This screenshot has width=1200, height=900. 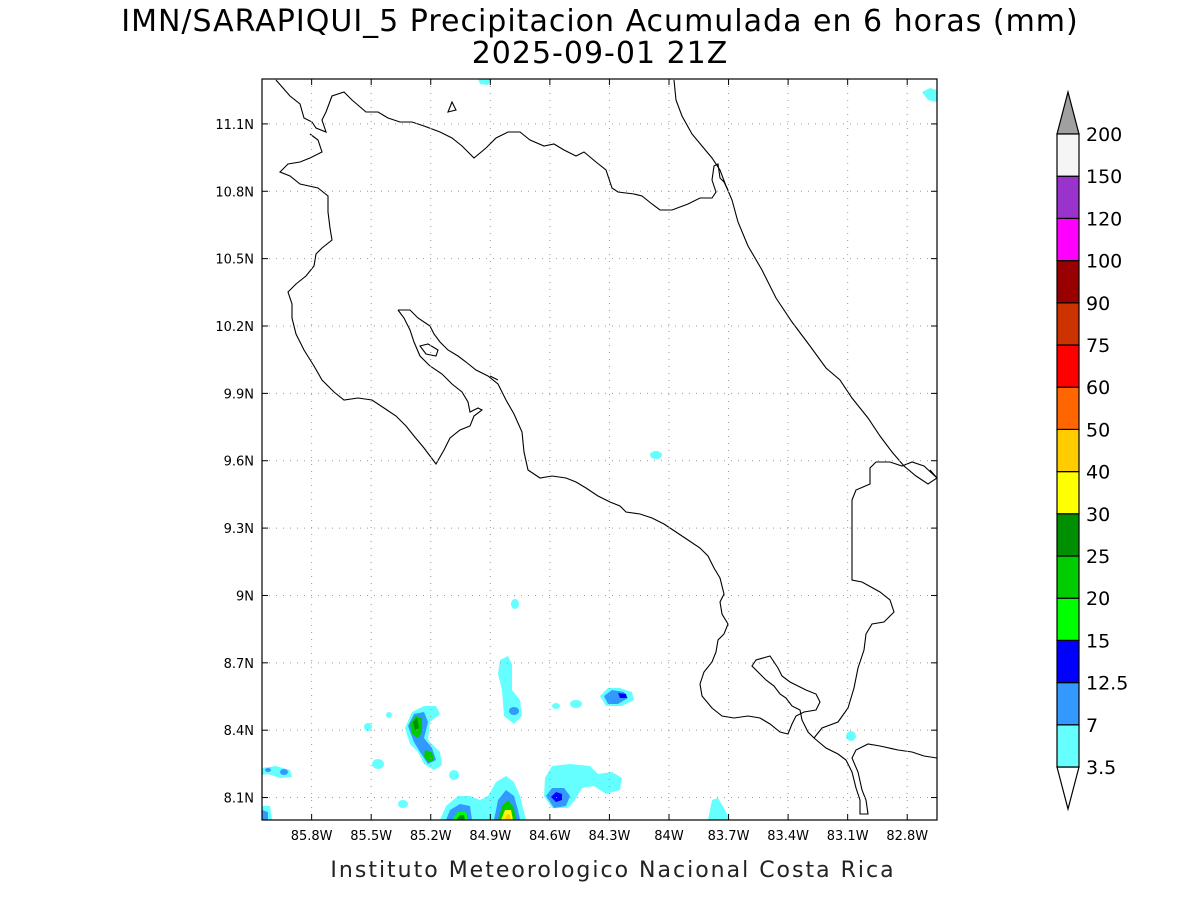 What do you see at coordinates (622, 695) in the screenshot?
I see `precip-cell-841w-core` at bounding box center [622, 695].